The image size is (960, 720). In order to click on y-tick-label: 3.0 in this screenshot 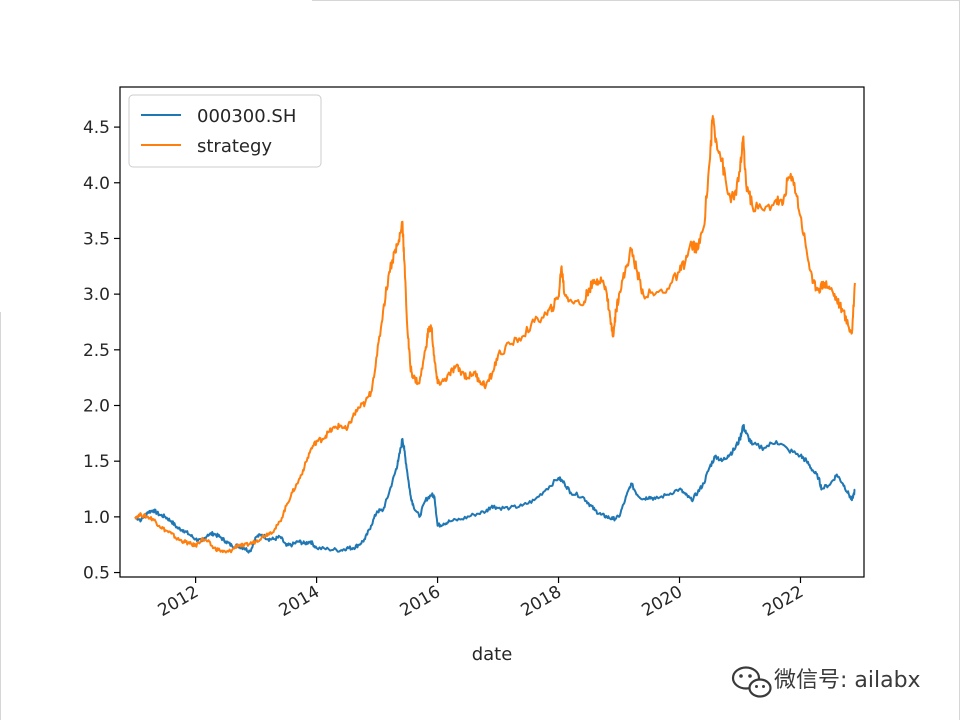, I will do `click(96, 295)`.